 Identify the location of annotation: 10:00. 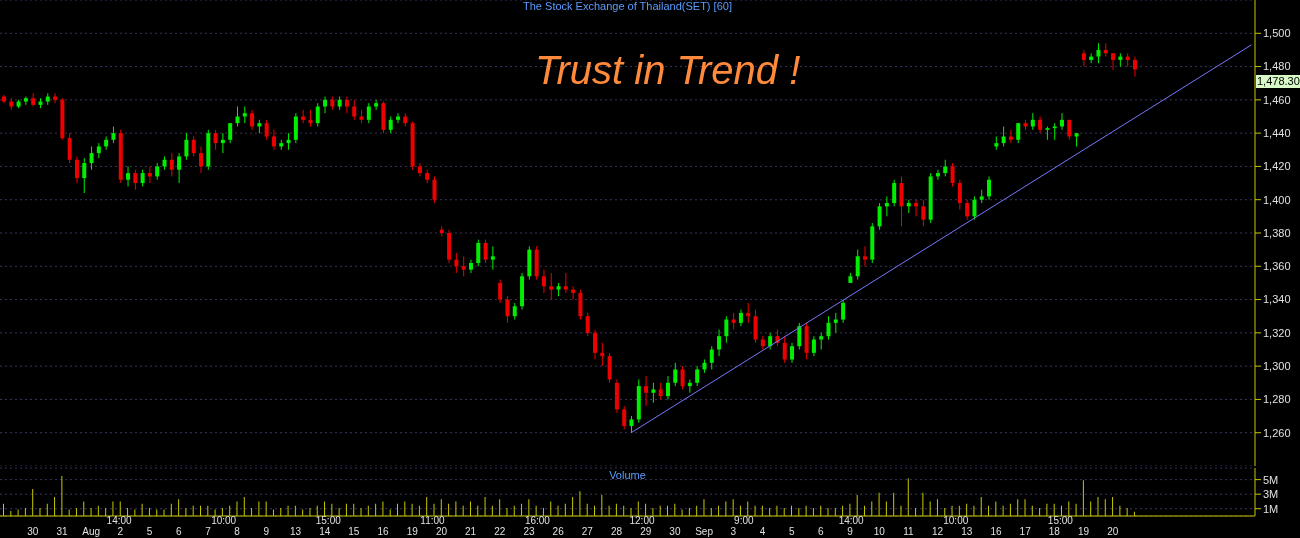
(956, 520).